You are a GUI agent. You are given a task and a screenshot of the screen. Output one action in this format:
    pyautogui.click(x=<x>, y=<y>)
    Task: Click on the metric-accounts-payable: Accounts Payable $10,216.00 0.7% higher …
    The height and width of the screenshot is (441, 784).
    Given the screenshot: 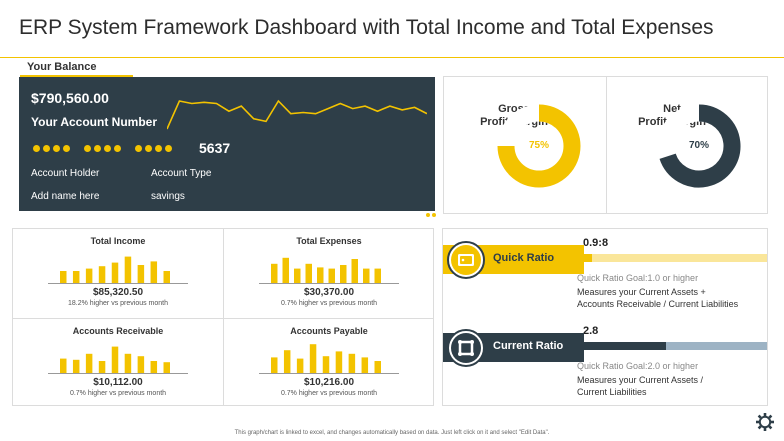 What is the action you would take?
    pyautogui.click(x=329, y=363)
    